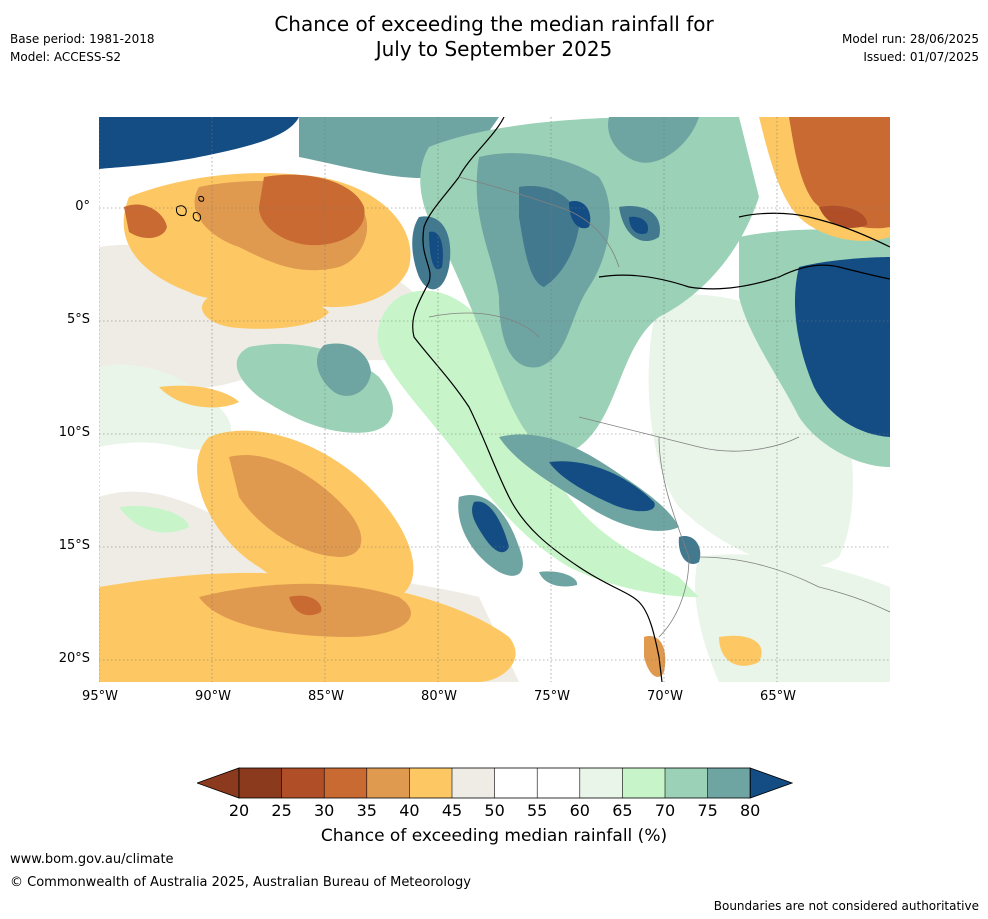 Image resolution: width=988 pixels, height=919 pixels. What do you see at coordinates (145, 221) in the screenshot?
I see `region-30-west-pacific` at bounding box center [145, 221].